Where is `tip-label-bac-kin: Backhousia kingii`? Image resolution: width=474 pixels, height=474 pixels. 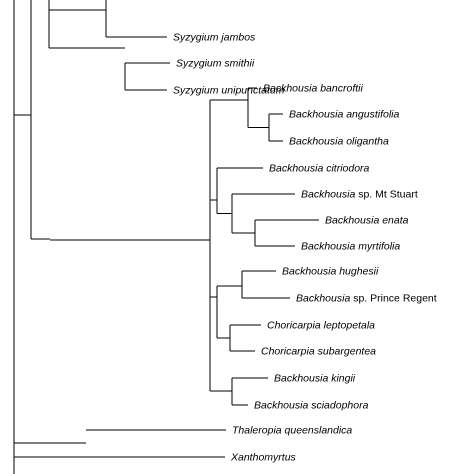 tip-label-bac-kin: Backhousia kingii is located at coordinates (315, 379).